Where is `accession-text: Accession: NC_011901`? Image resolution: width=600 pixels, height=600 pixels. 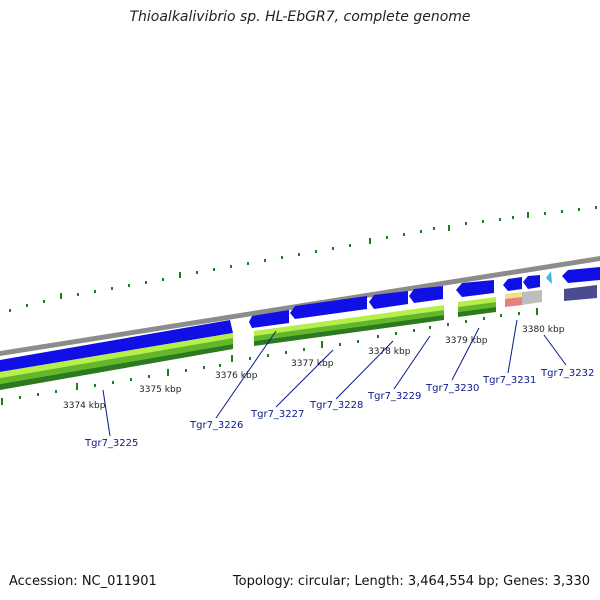 accession-text: Accession: NC_011901 is located at coordinates (83, 581).